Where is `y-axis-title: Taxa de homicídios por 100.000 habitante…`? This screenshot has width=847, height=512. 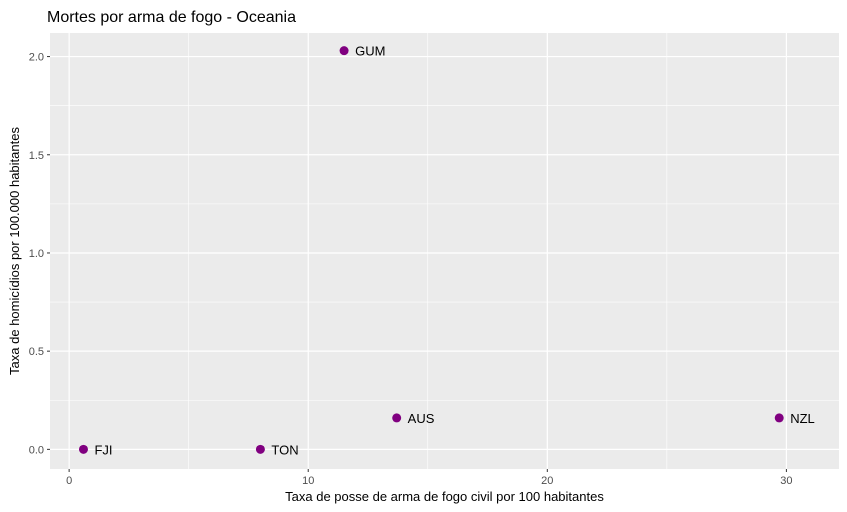
y-axis-title: Taxa de homicídios por 100.000 habitante… is located at coordinates (14, 251).